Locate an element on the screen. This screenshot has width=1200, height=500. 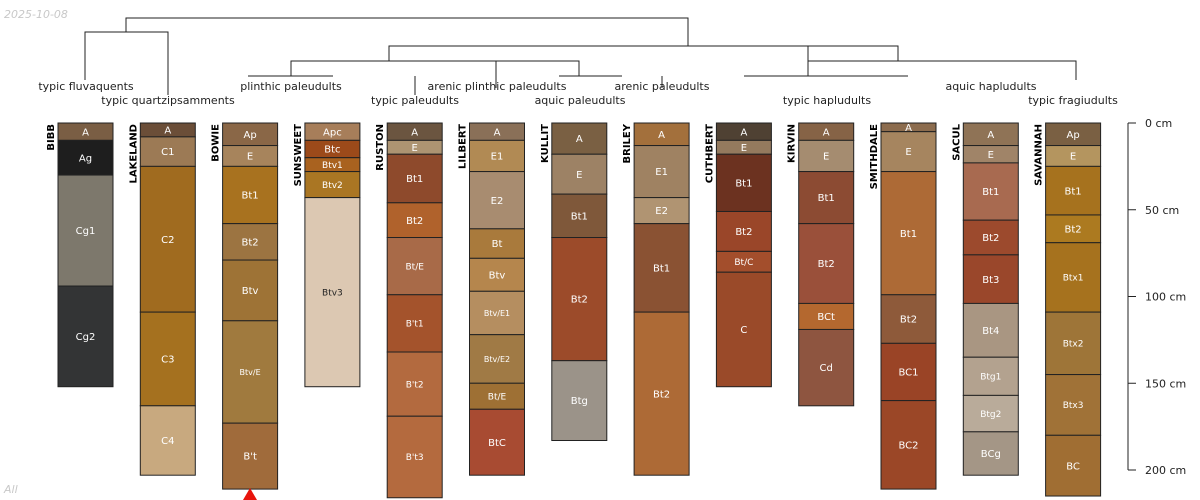
horizon-label: Btv/E1 is located at coordinates (497, 313).